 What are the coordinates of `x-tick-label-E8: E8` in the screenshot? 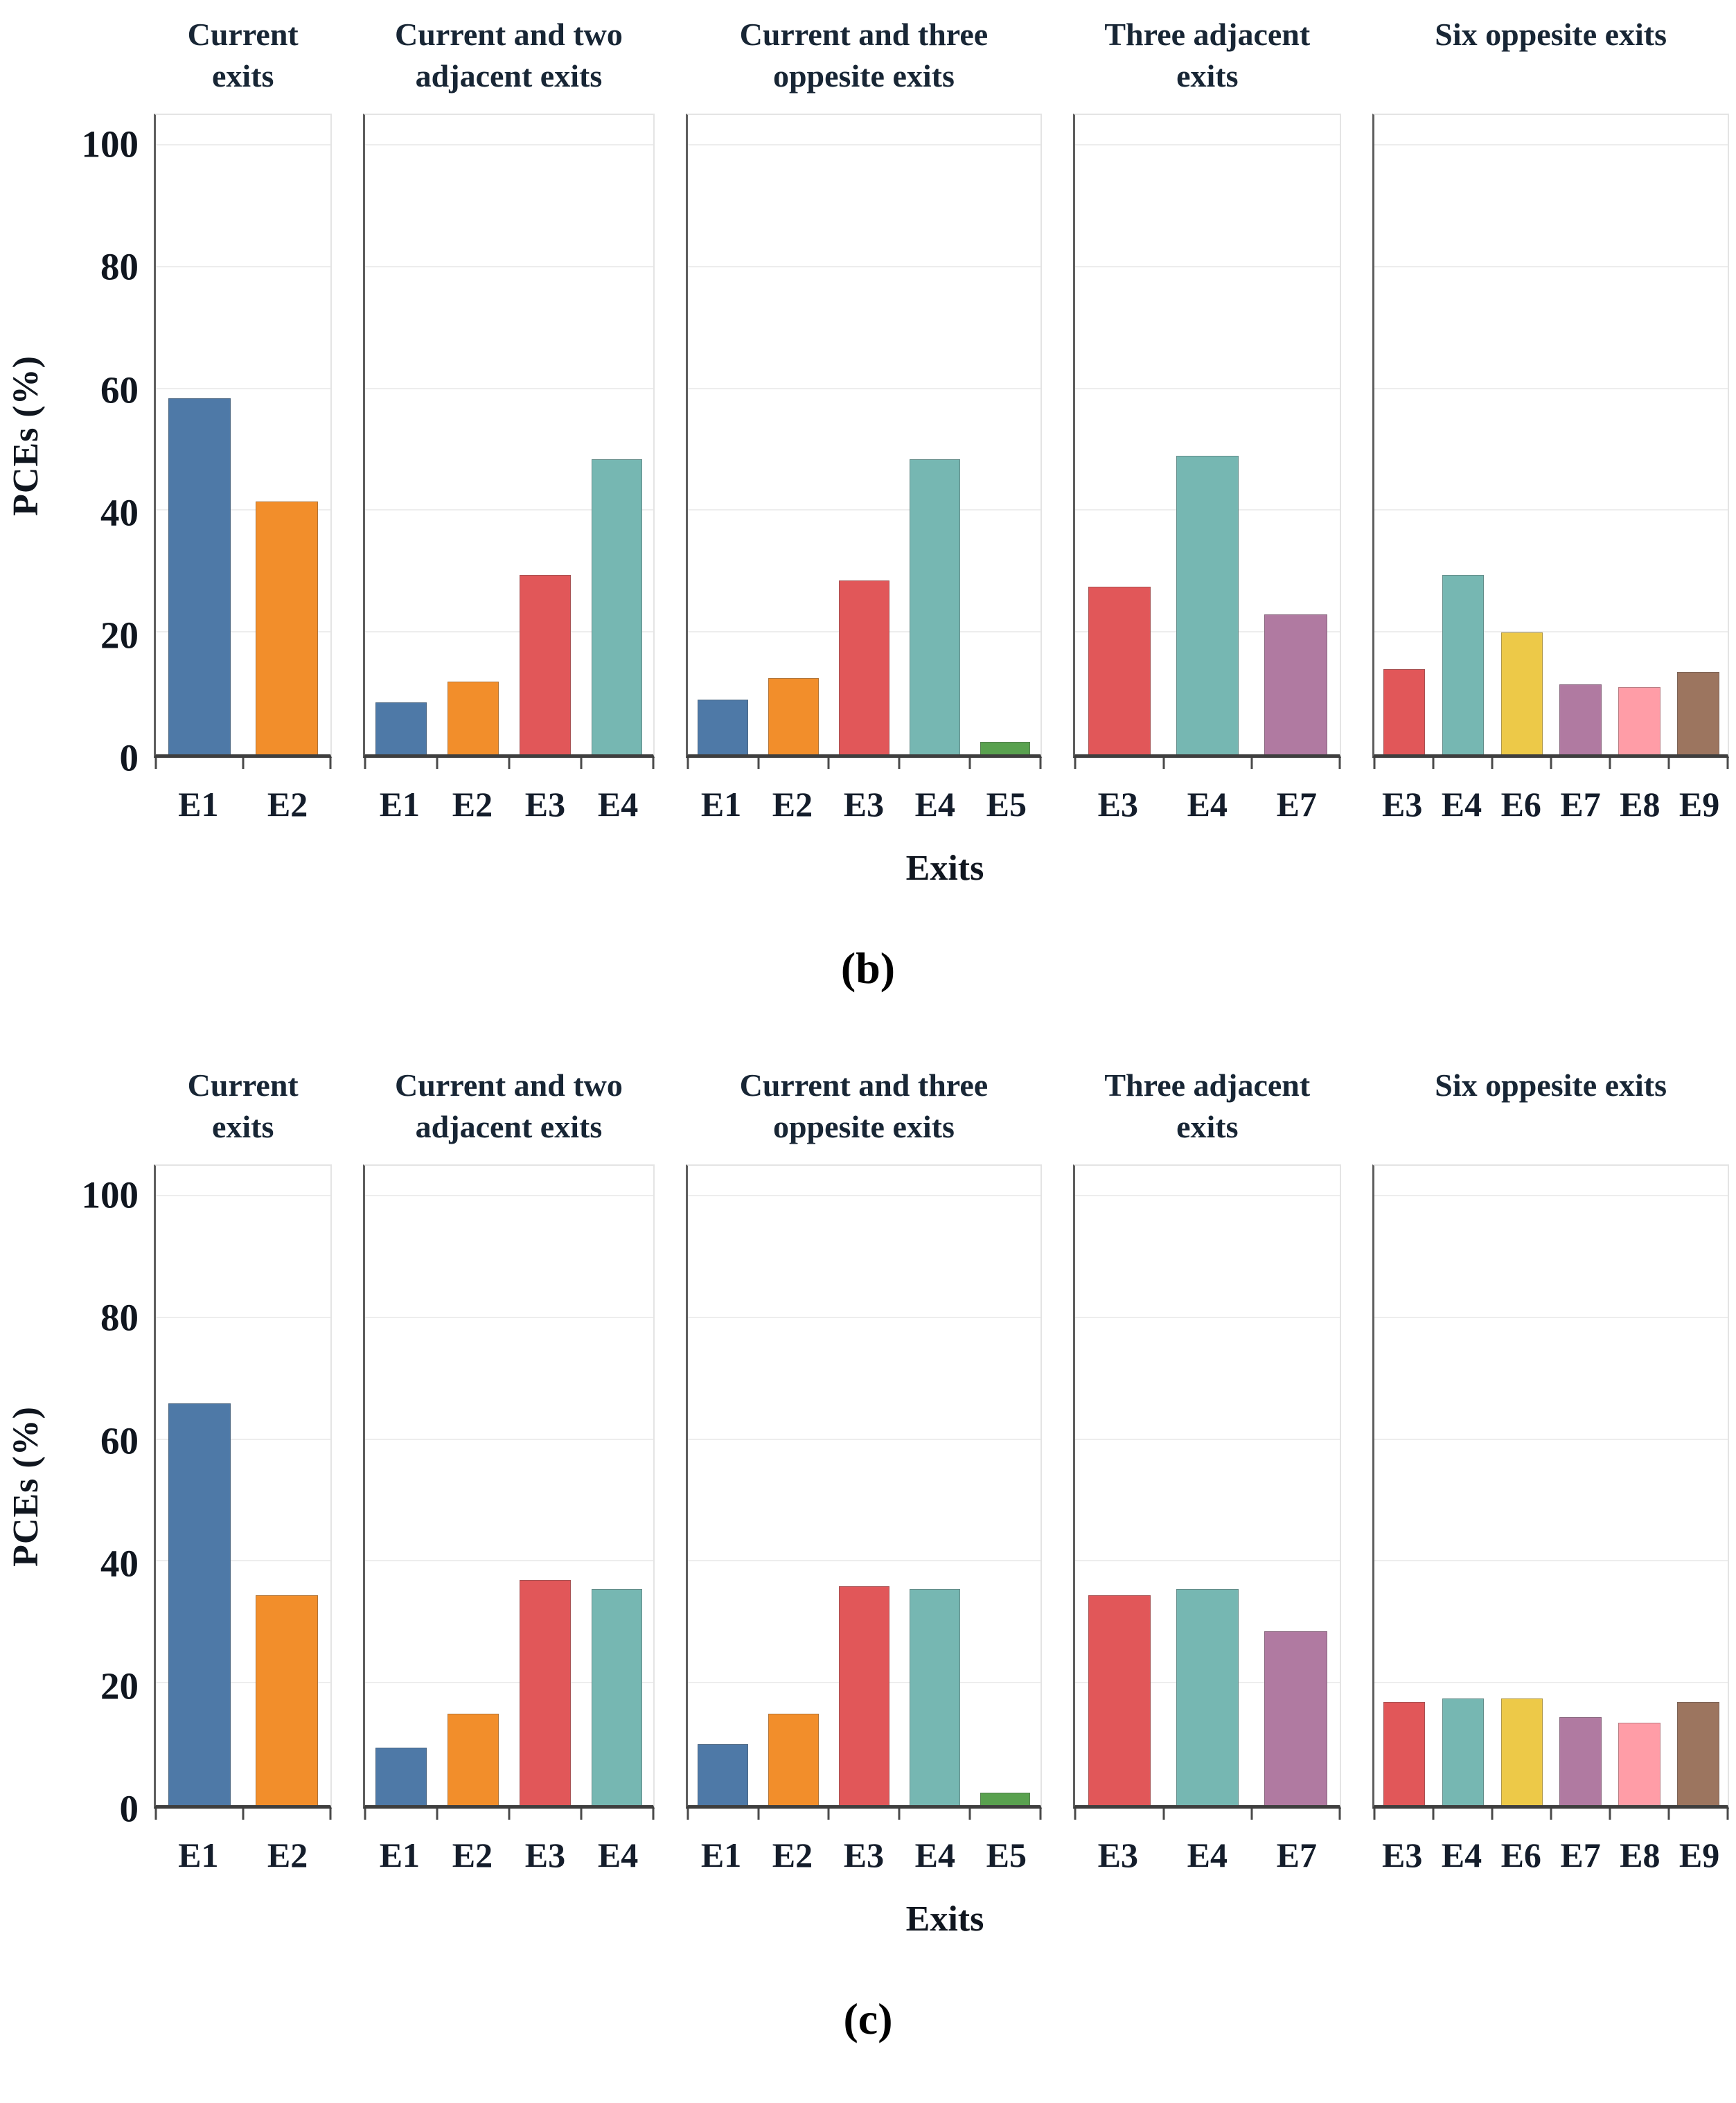 It's located at (1640, 804).